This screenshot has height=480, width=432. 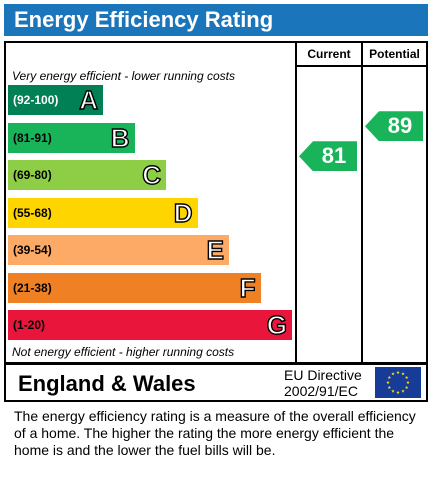 What do you see at coordinates (118, 250) in the screenshot?
I see `band-e: (39-54) E` at bounding box center [118, 250].